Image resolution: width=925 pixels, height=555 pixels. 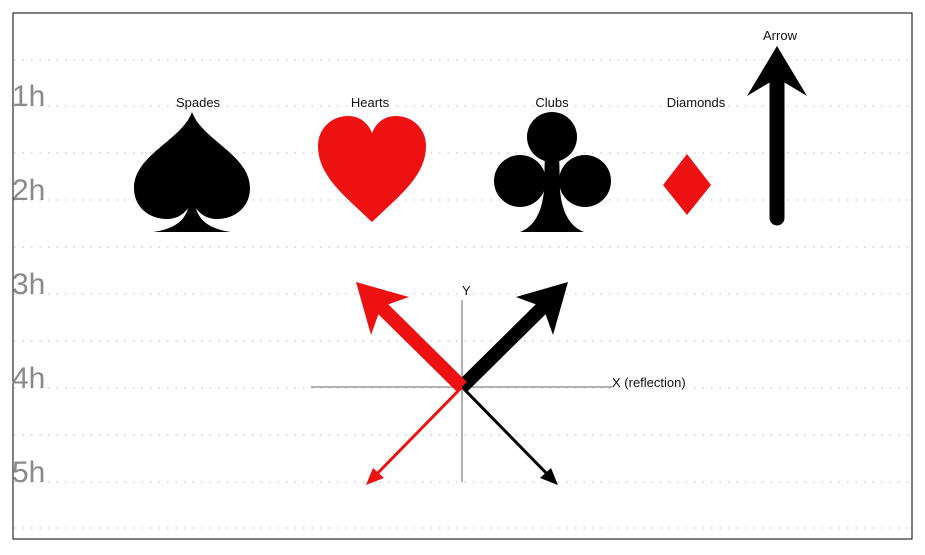 What do you see at coordinates (28, 284) in the screenshot?
I see `row-label-3h: 3h` at bounding box center [28, 284].